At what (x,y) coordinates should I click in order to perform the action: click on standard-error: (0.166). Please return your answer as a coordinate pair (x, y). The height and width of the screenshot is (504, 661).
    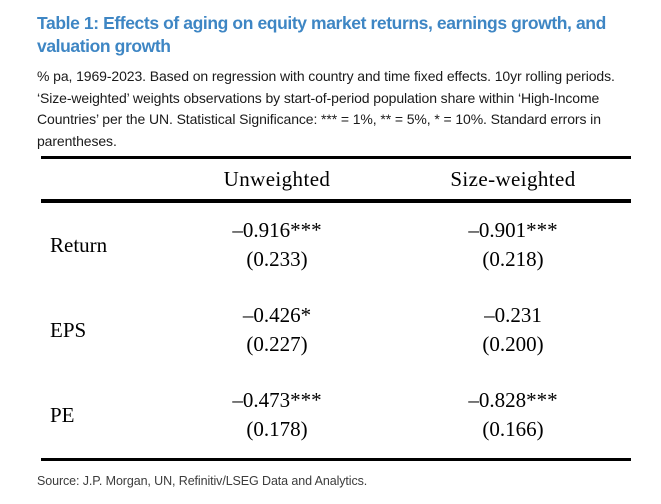
    Looking at the image, I should click on (513, 429).